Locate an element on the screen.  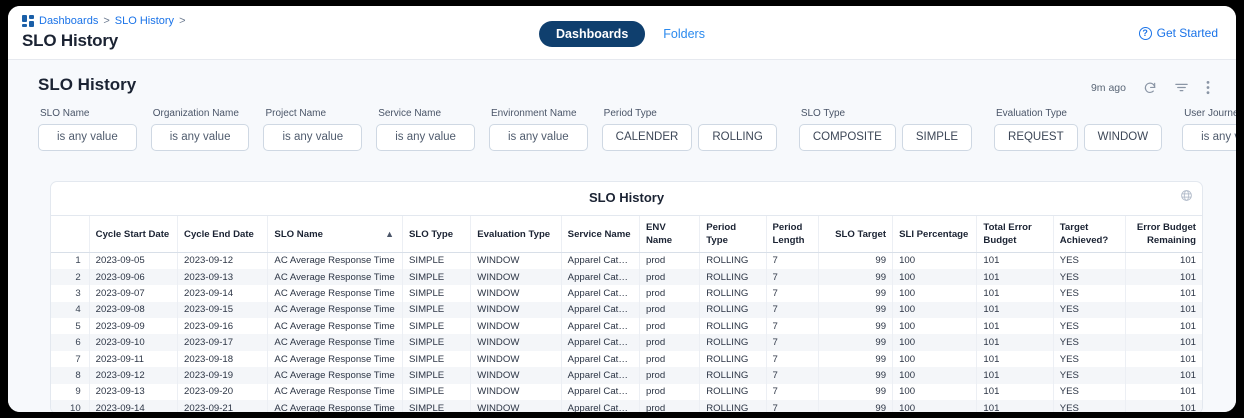
cell-cycle_start: 2023-09-08 is located at coordinates (133, 310).